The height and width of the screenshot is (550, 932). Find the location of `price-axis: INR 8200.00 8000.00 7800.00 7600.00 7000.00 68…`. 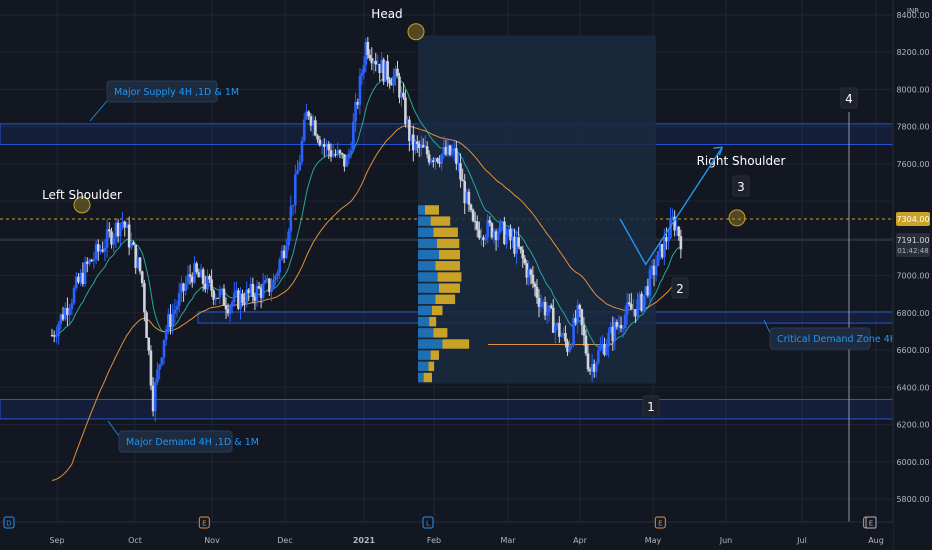

price-axis: INR 8200.00 8000.00 7800.00 7600.00 7000.00 68… is located at coordinates (912, 275).